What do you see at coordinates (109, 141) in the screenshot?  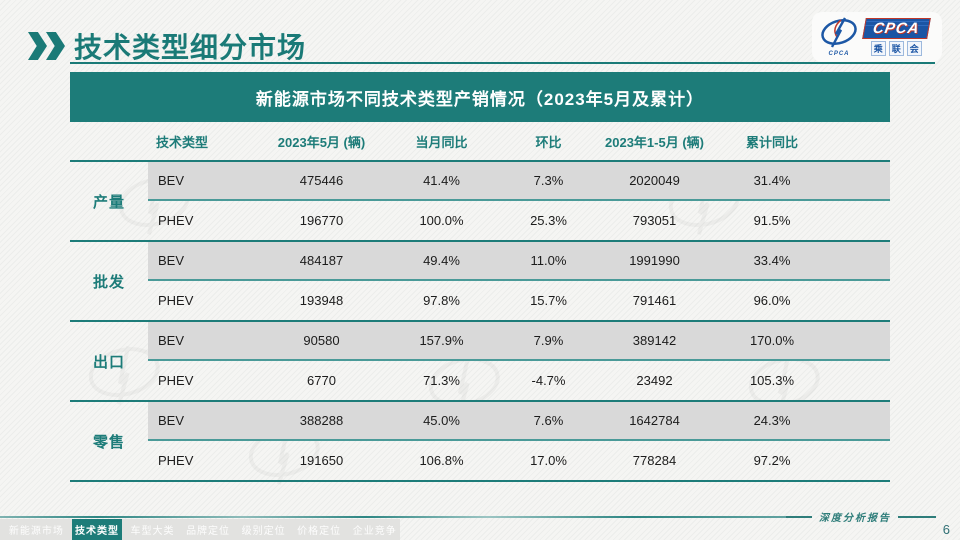 I see `header-spacer` at bounding box center [109, 141].